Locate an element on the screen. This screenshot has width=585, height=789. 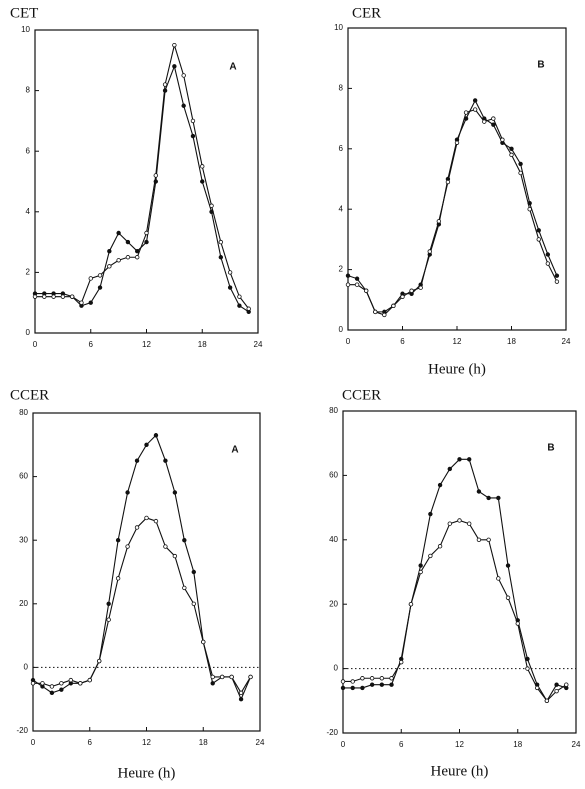
y-tick-label: 10 is located at coordinates (25, 29).